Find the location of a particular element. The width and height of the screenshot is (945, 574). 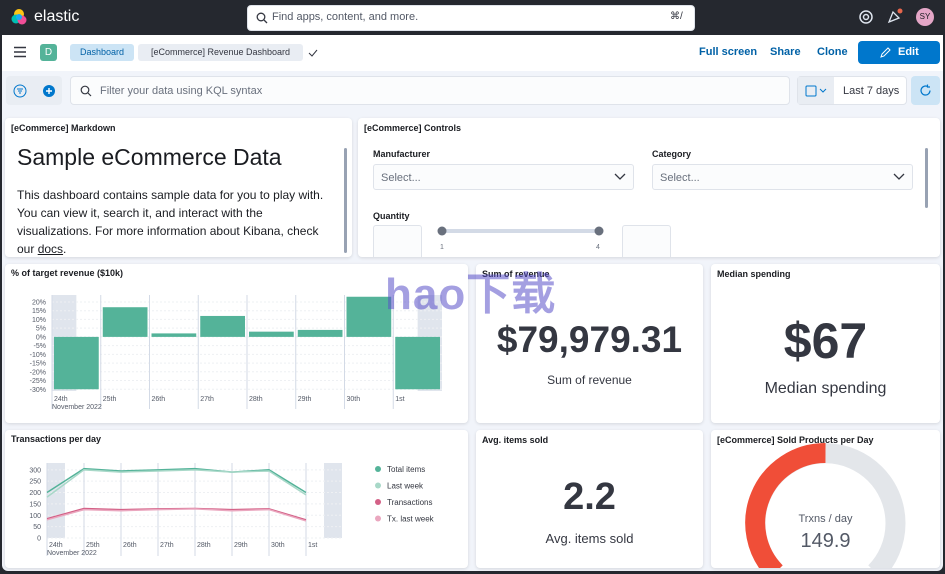

y-tick-label: -30% is located at coordinates (38, 390).